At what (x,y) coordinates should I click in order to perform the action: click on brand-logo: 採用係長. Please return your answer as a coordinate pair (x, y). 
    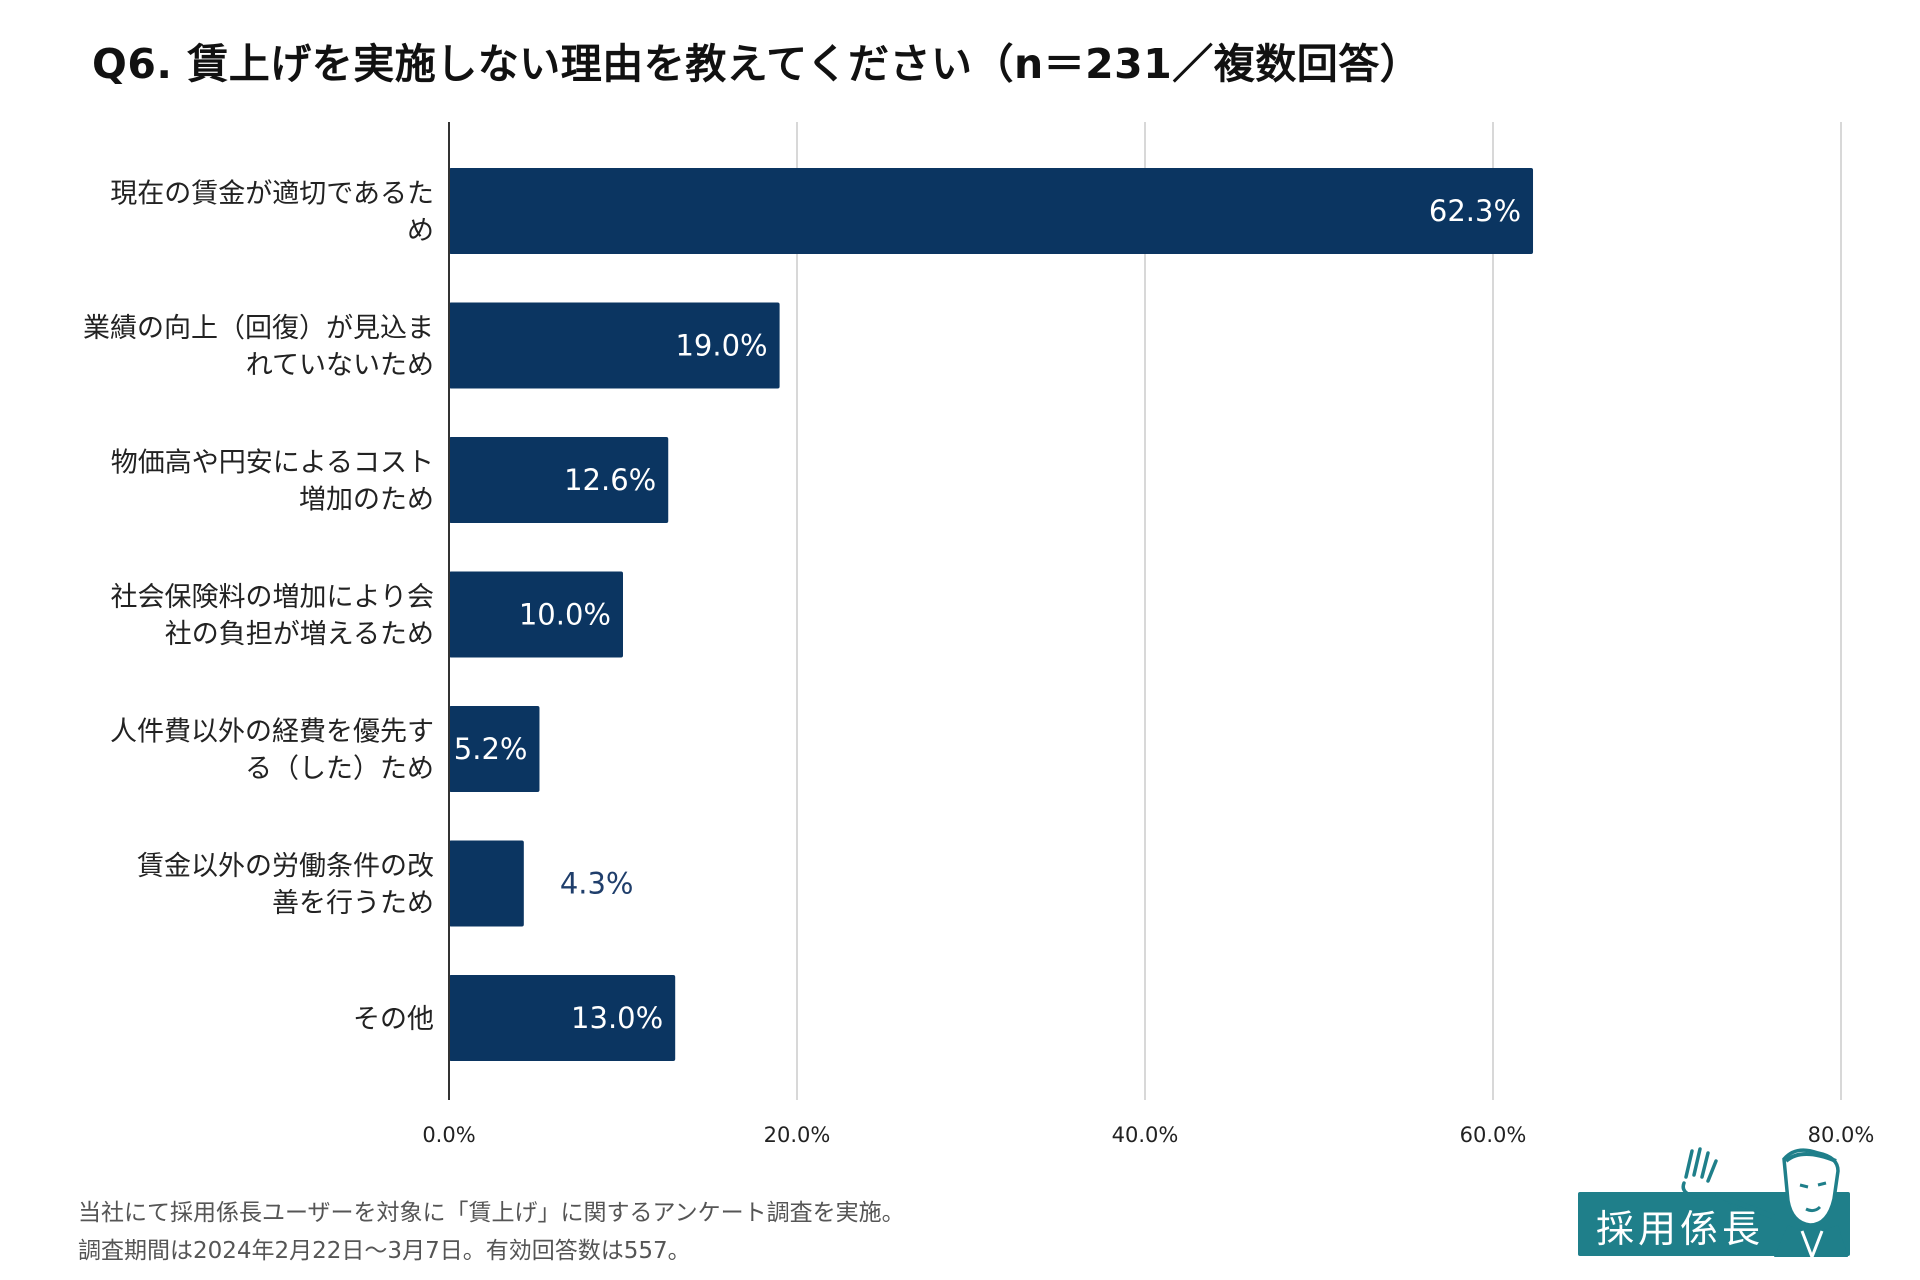
    Looking at the image, I should click on (1716, 1202).